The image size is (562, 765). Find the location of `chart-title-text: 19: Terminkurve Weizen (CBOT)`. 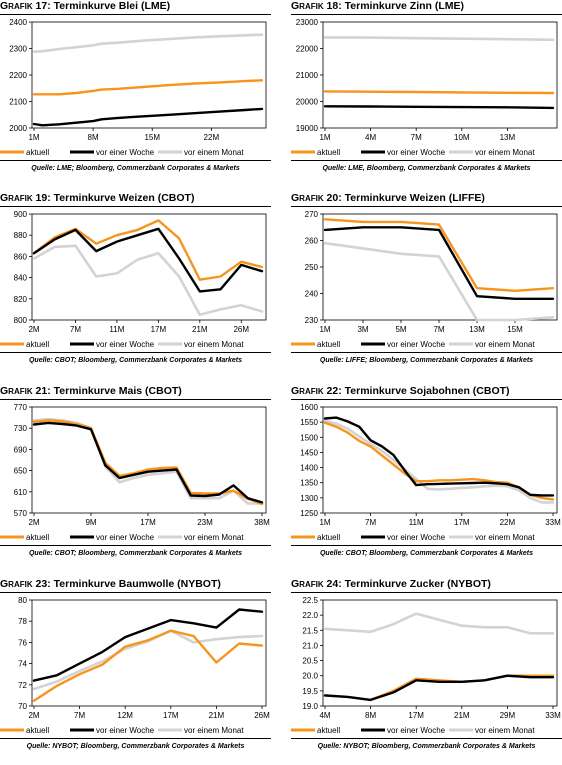

chart-title-text: 19: Terminkurve Weizen (CBOT) is located at coordinates (113, 198).